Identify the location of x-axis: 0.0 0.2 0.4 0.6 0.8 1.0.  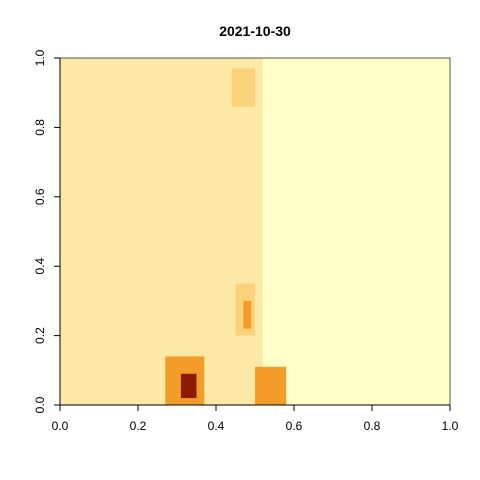
(255, 418).